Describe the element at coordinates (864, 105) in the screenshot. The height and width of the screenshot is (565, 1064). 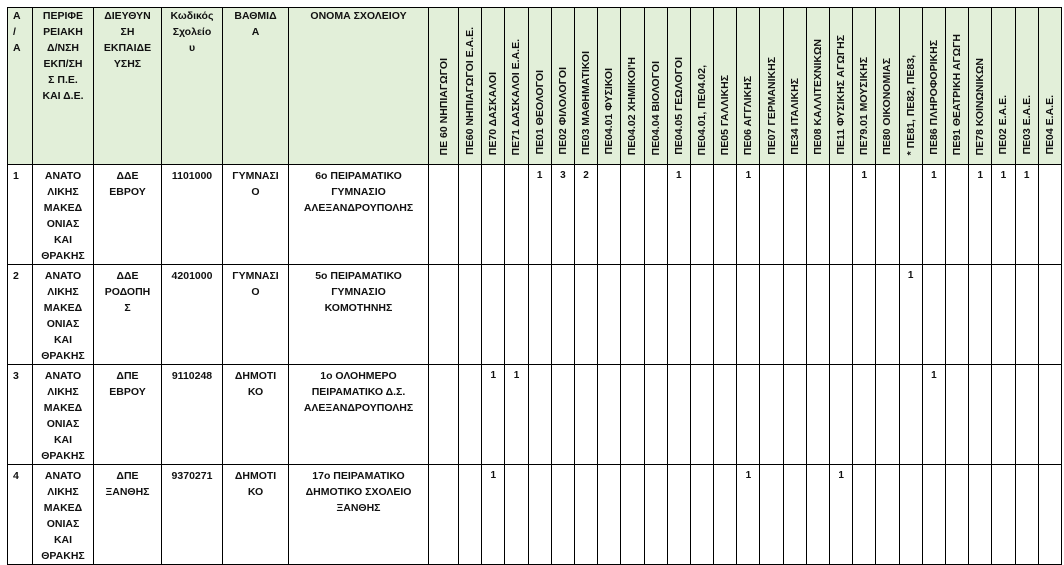
I see `specialty-label: ΠΕ79.01 ΜΟΥΣΙΚΗΣ` at that location.